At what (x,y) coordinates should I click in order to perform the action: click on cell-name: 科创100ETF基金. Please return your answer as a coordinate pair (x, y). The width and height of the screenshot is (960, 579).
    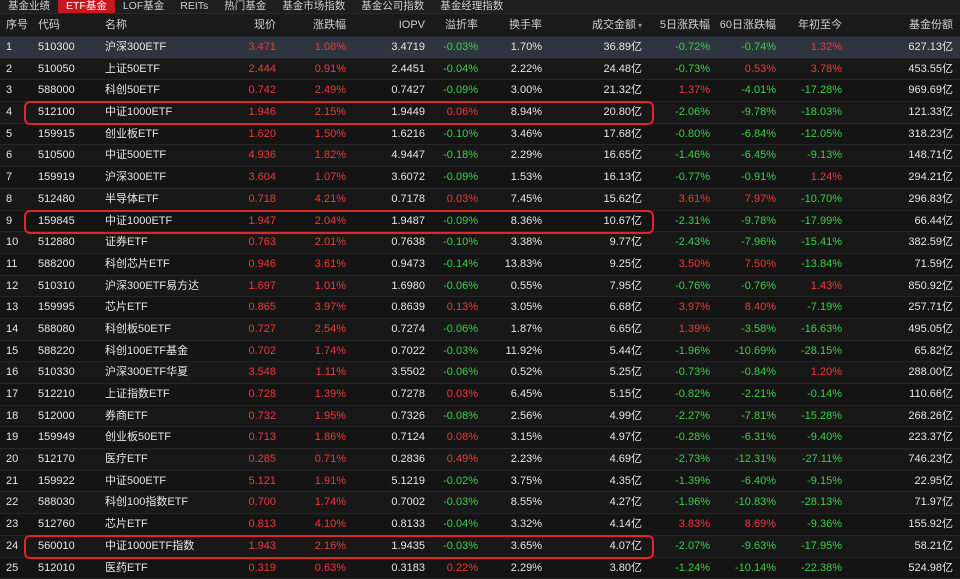
    Looking at the image, I should click on (165, 351).